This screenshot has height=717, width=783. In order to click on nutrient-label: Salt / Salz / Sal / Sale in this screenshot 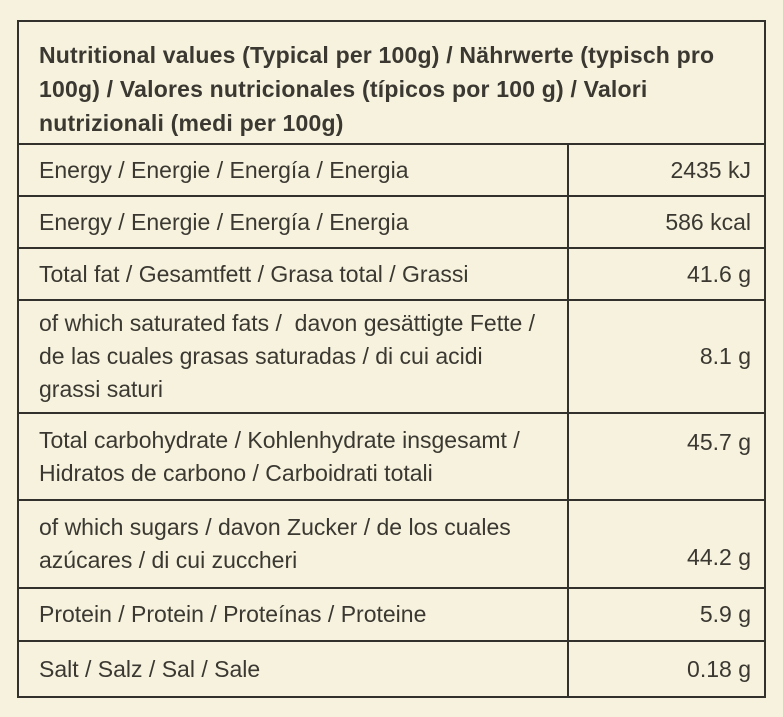, I will do `click(150, 668)`.